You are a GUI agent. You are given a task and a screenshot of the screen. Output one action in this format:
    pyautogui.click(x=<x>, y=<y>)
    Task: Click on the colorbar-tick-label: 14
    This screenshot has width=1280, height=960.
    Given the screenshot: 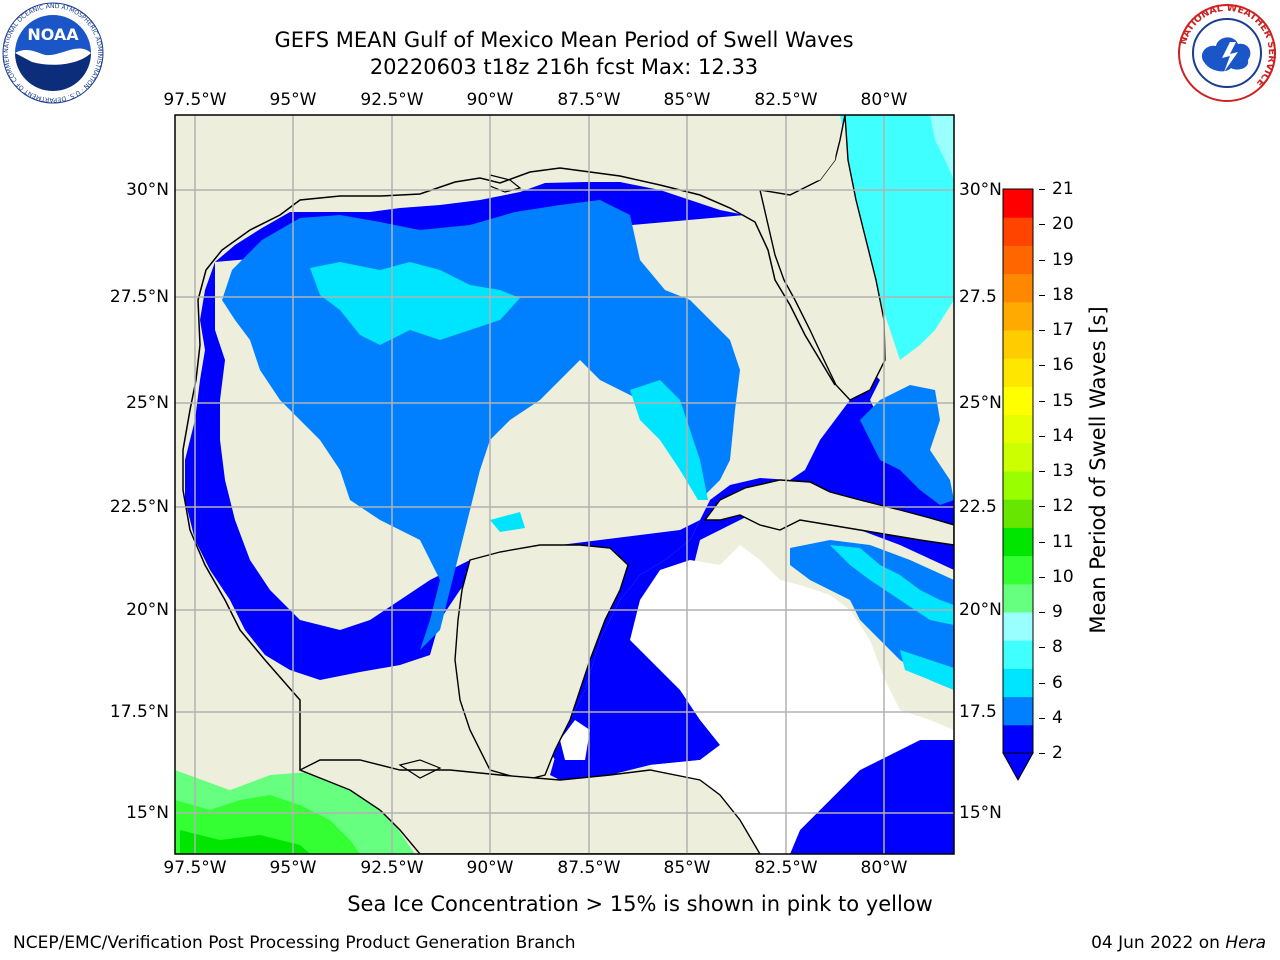 What is the action you would take?
    pyautogui.click(x=1063, y=435)
    